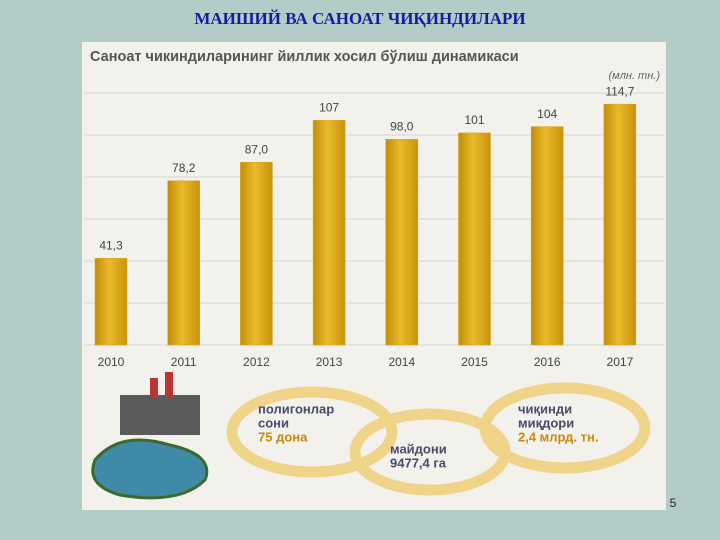 This screenshot has height=540, width=720. Describe the element at coordinates (111, 362) in the screenshot. I see `x-tick-label: 2010` at that location.